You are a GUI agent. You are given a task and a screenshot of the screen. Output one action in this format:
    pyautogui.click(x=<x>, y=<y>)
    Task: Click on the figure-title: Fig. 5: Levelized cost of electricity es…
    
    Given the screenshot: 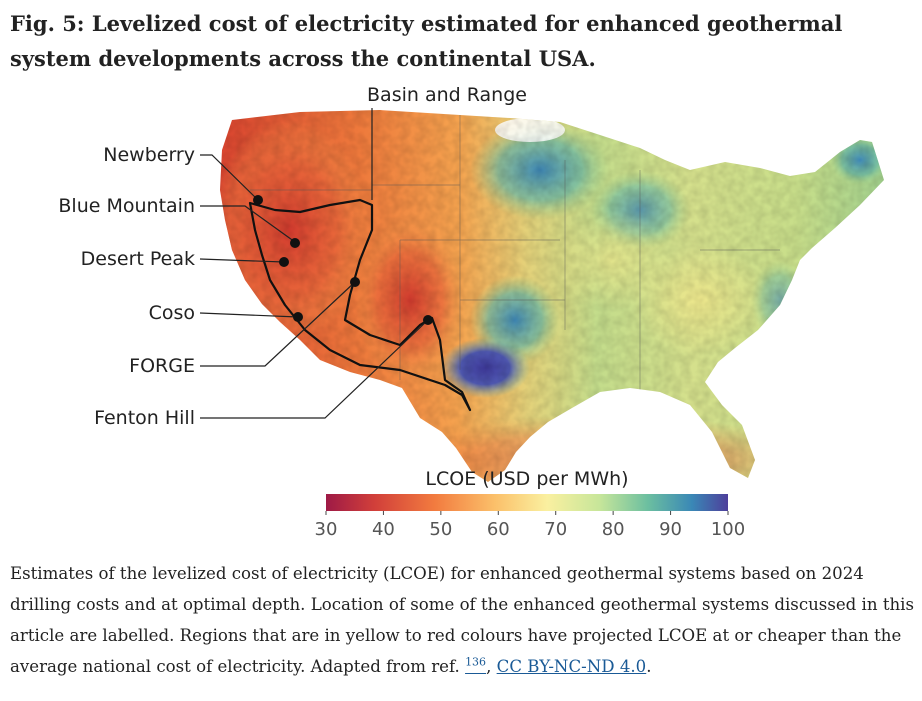 What is the action you would take?
    pyautogui.click(x=426, y=41)
    